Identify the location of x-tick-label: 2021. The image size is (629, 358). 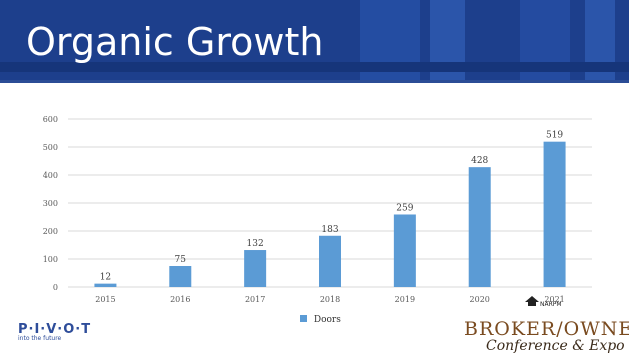
(554, 299).